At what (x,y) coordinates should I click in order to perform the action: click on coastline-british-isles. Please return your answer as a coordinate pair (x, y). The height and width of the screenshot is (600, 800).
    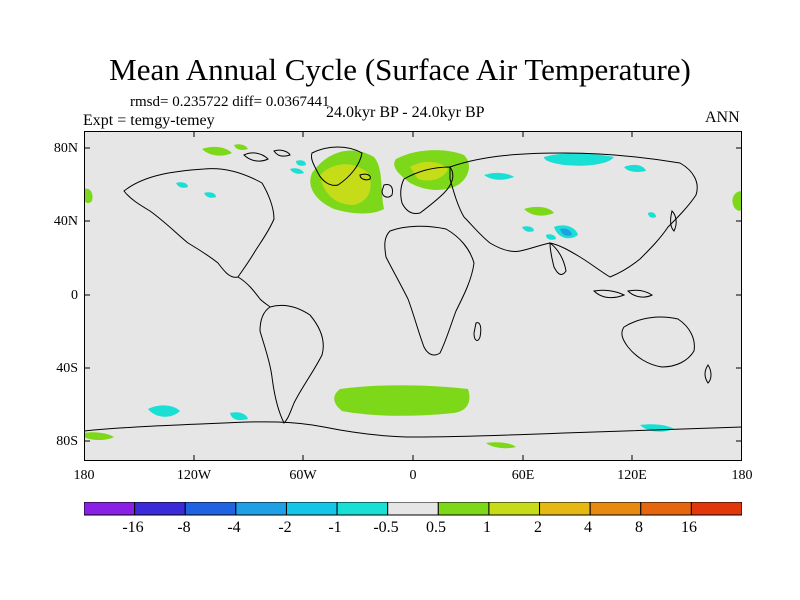
    Looking at the image, I should click on (387, 191).